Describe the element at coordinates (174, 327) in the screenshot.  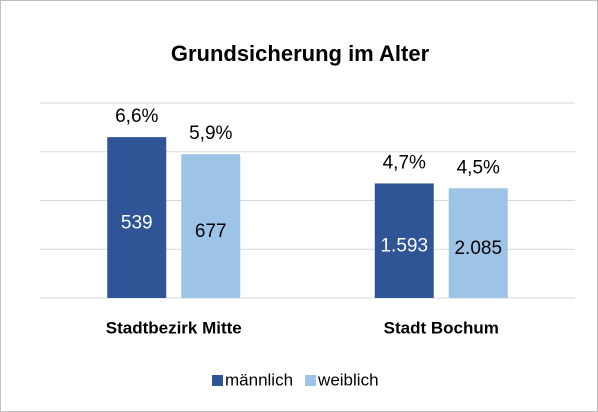
I see `x-tick-label: Stadtbezirk Mitte` at that location.